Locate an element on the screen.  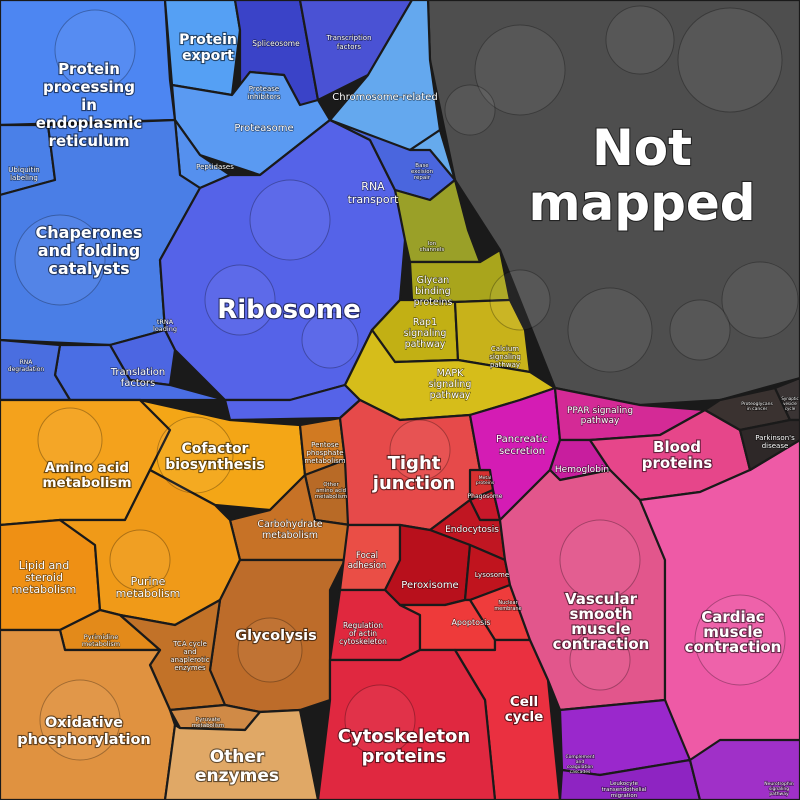
label-endocytosis: Endocytosis is located at coordinates (472, 530).